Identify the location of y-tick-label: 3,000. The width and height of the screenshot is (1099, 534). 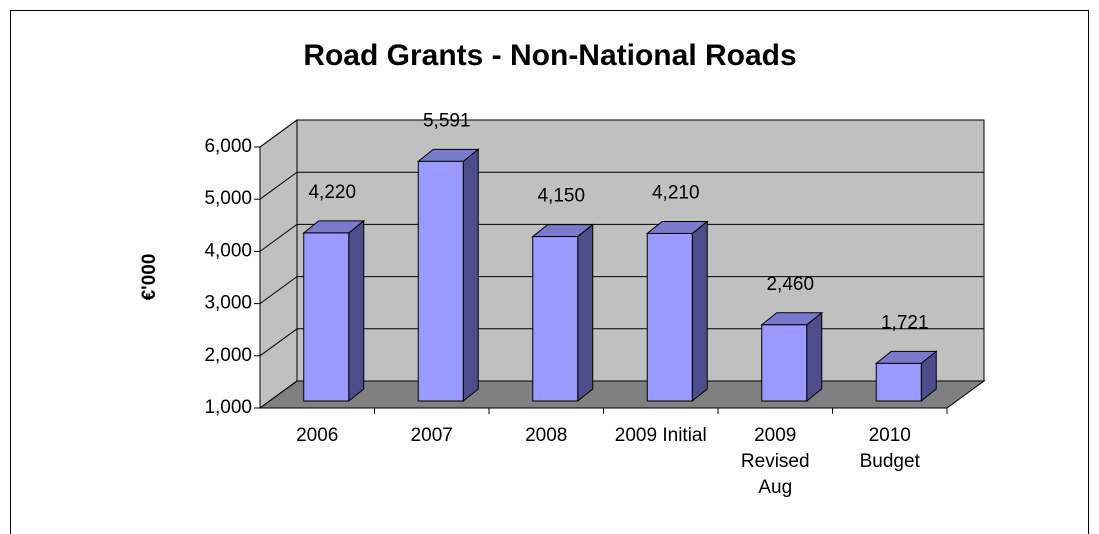
(228, 303).